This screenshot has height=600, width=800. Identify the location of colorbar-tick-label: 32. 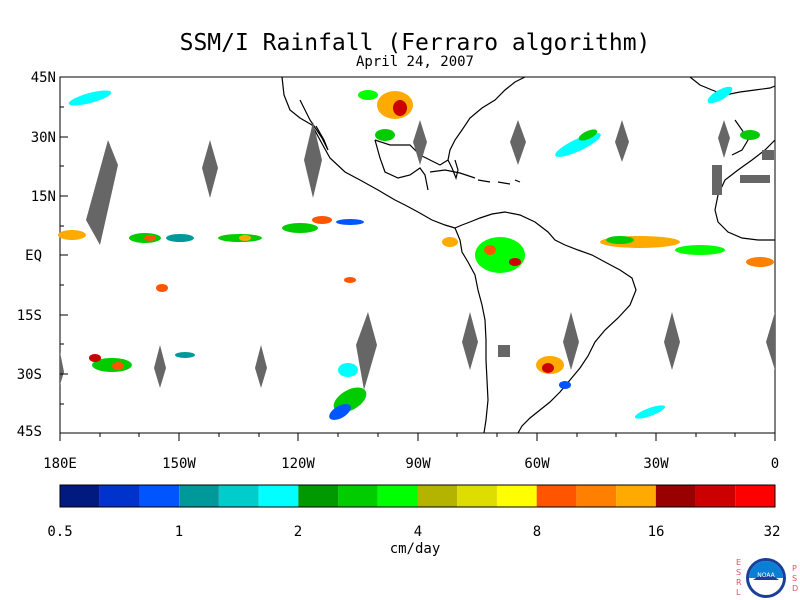
(772, 532).